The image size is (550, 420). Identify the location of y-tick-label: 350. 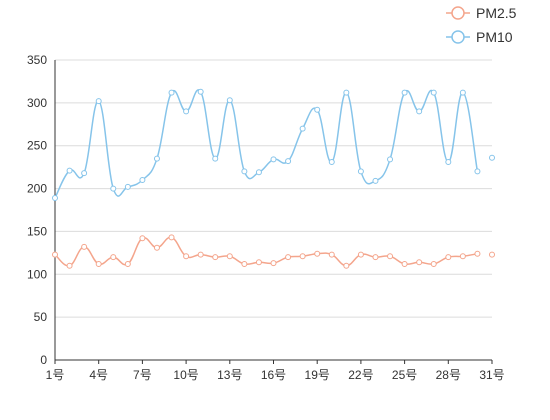
(37, 60).